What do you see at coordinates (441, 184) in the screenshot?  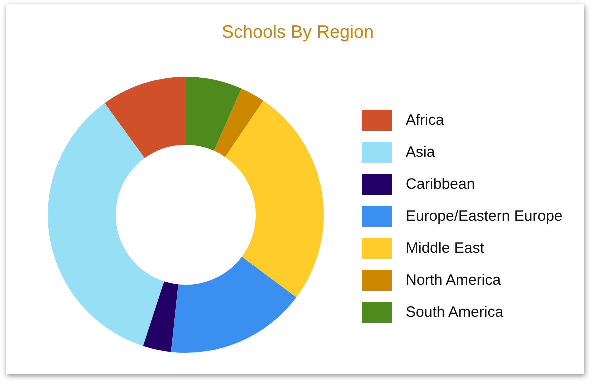 I see `legend-label: Caribbean` at bounding box center [441, 184].